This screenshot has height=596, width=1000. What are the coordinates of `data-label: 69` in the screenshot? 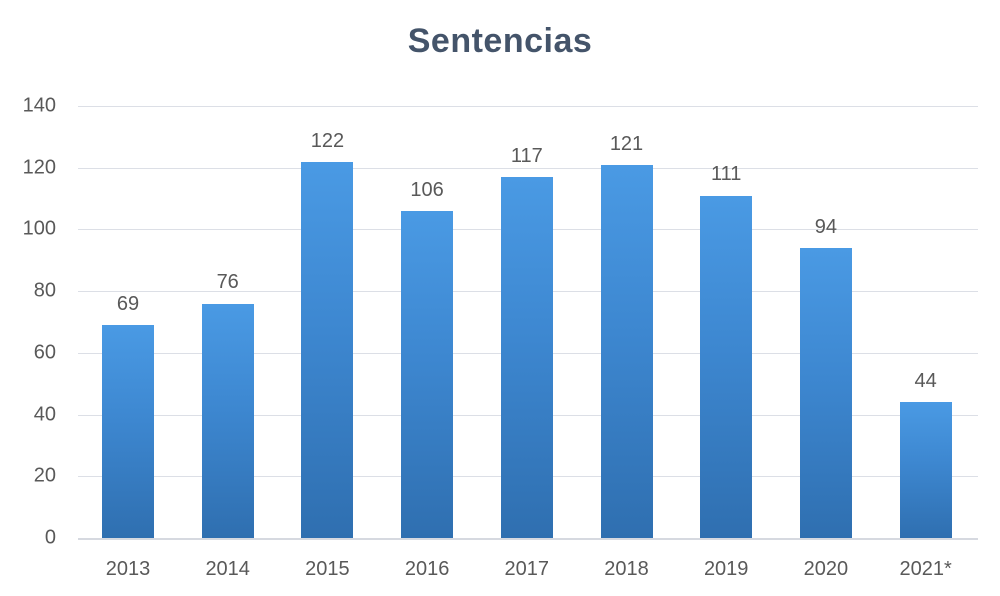 It's located at (128, 304).